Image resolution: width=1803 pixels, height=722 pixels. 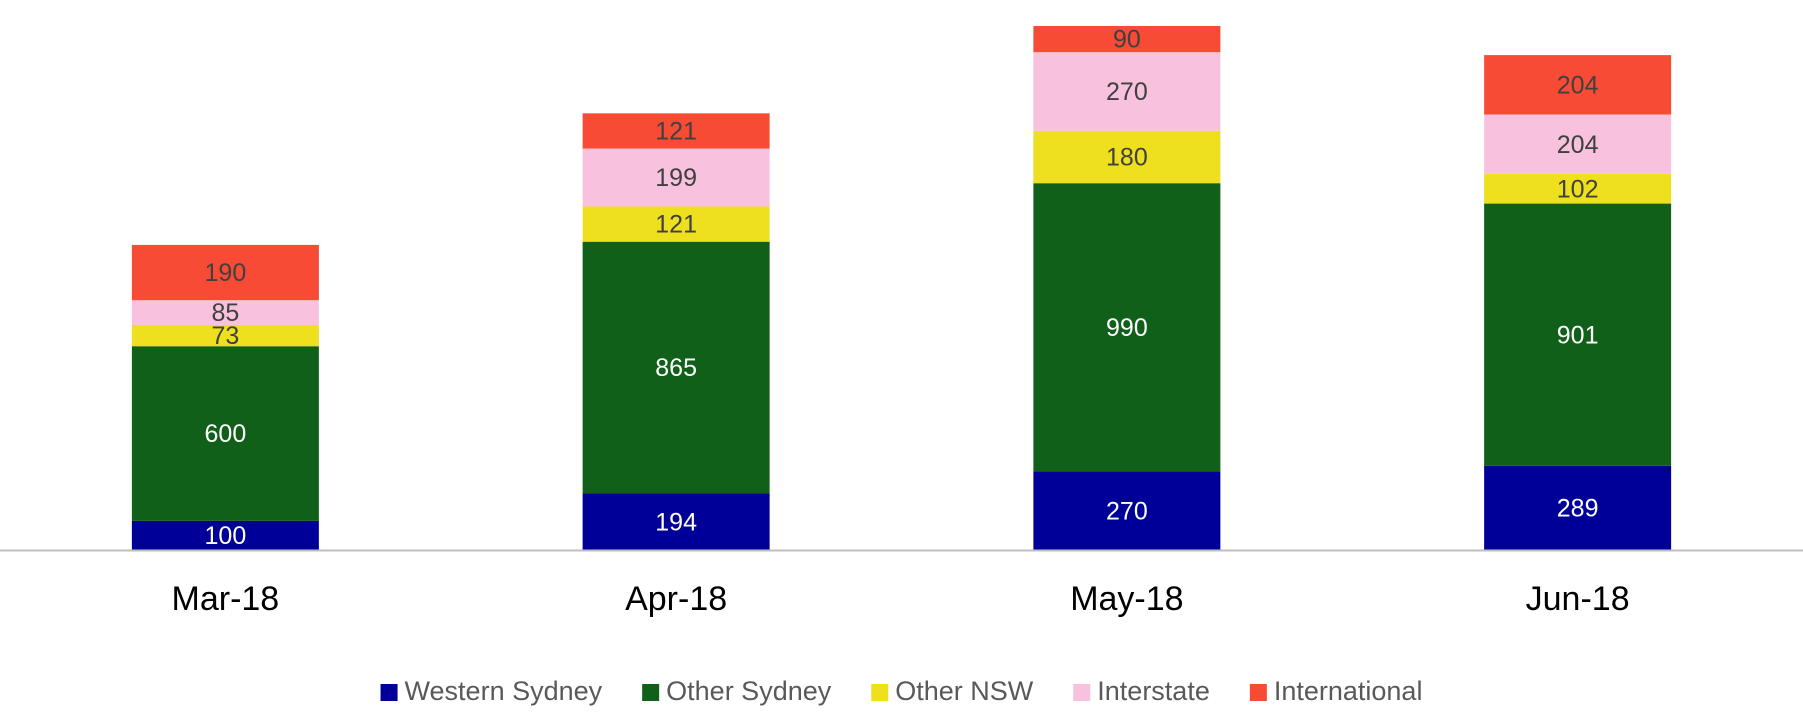 I want to click on x-tick-label: May-18, so click(x=1126, y=599).